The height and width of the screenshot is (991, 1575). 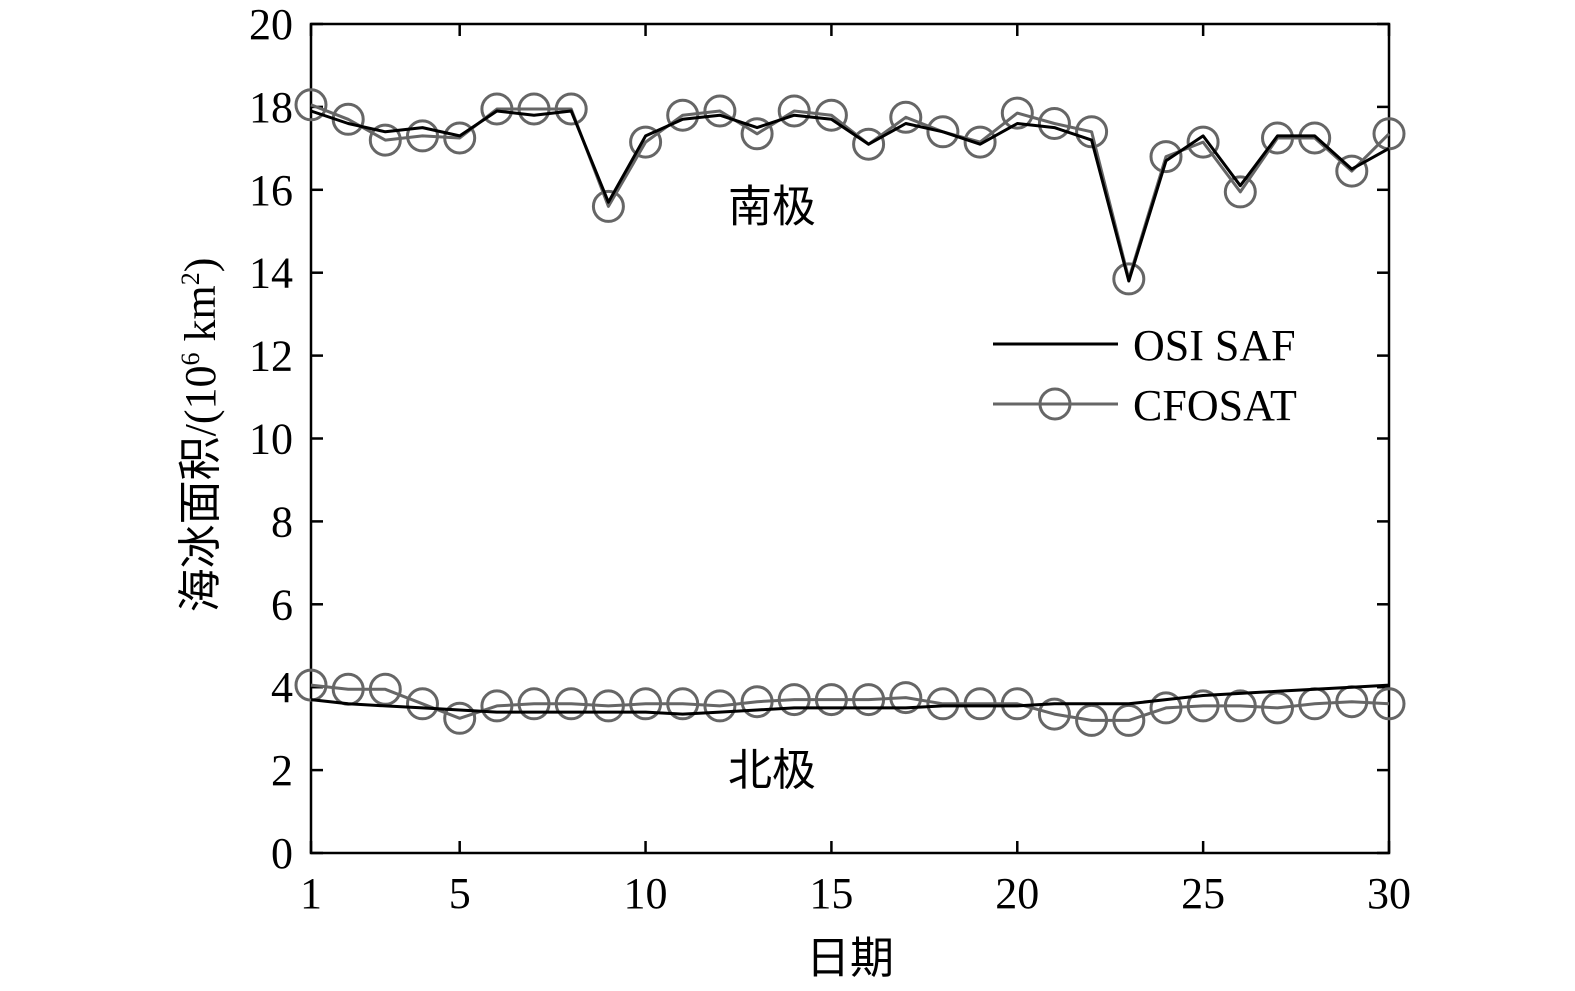 What do you see at coordinates (1203, 893) in the screenshot?
I see `x-tick-label-25: 25` at bounding box center [1203, 893].